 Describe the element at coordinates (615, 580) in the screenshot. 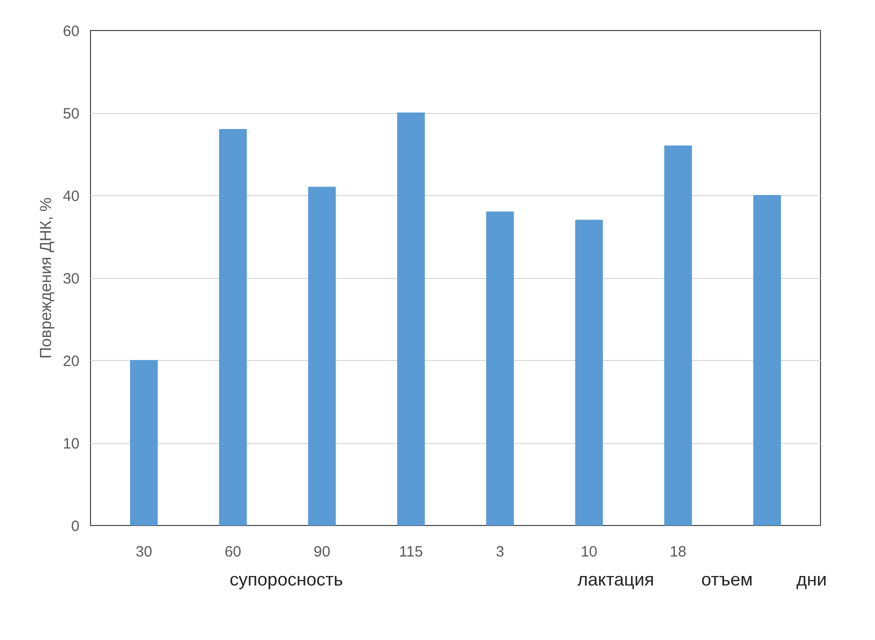

I see `text: лактация` at that location.